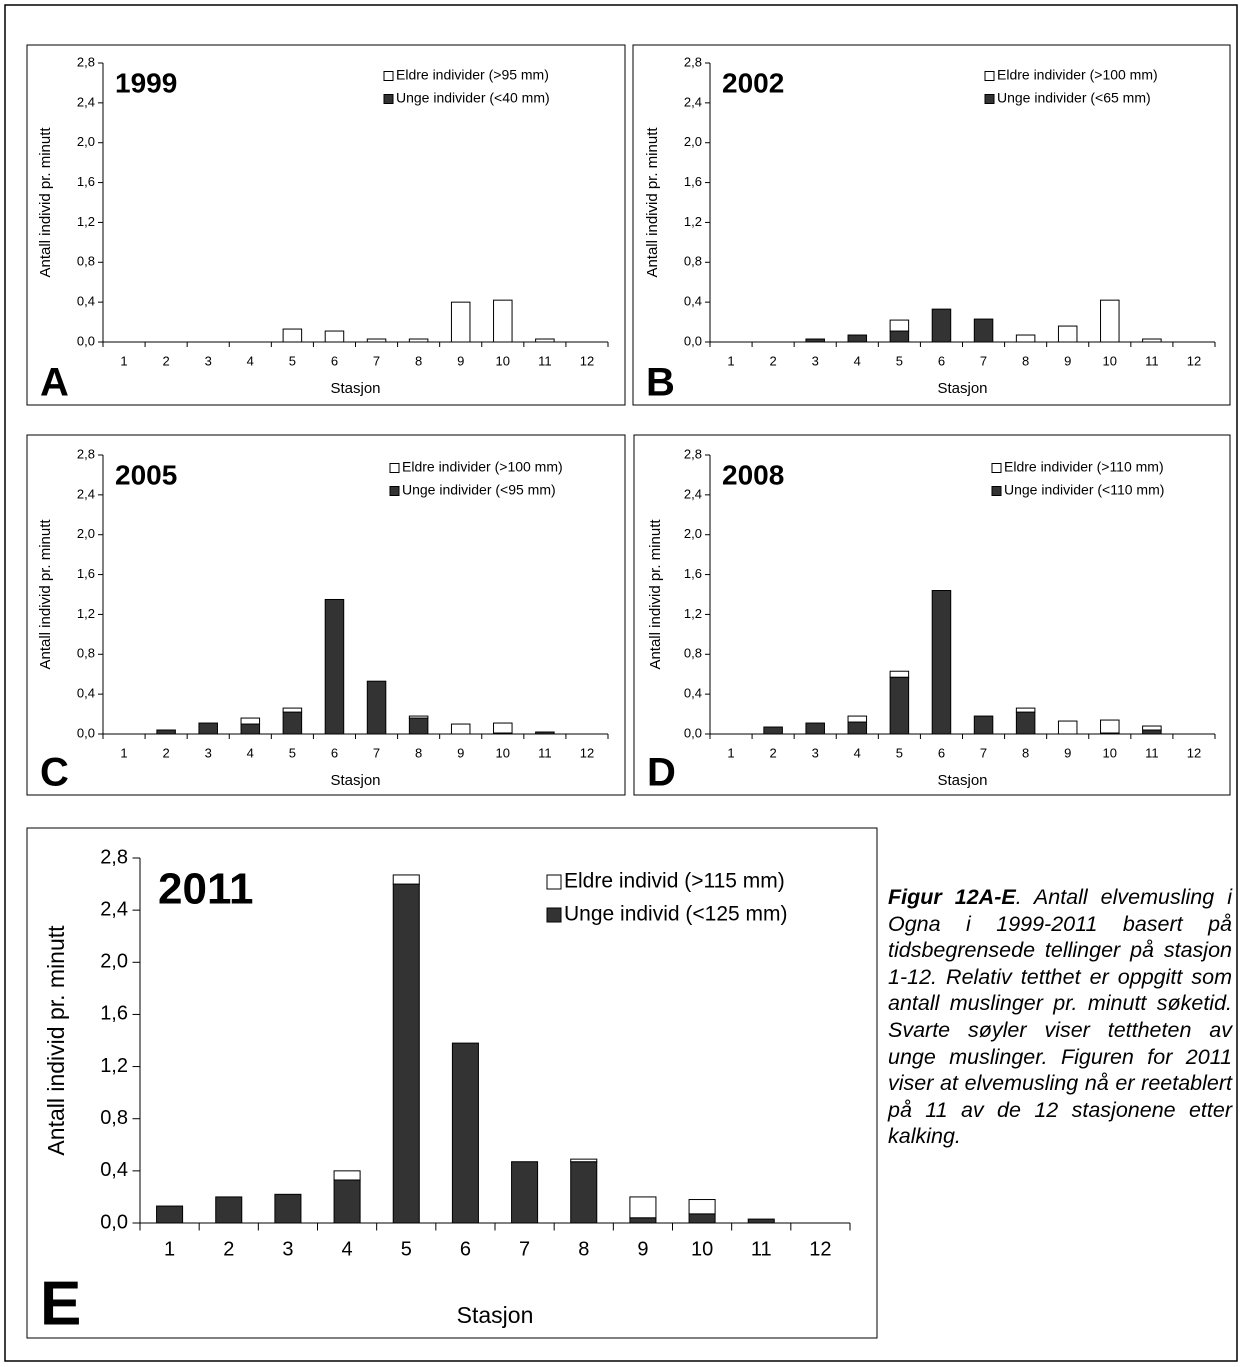 The width and height of the screenshot is (1243, 1367). Describe the element at coordinates (54, 383) in the screenshot. I see `panel-letter: A` at that location.